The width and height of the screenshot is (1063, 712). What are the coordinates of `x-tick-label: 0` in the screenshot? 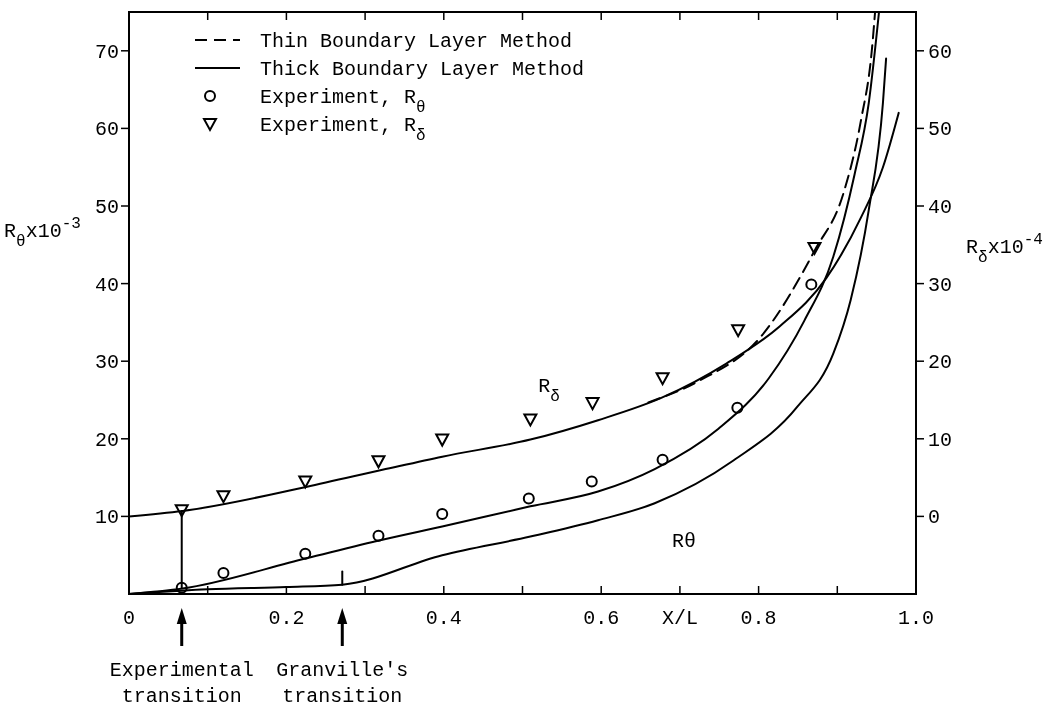 It's located at (129, 618).